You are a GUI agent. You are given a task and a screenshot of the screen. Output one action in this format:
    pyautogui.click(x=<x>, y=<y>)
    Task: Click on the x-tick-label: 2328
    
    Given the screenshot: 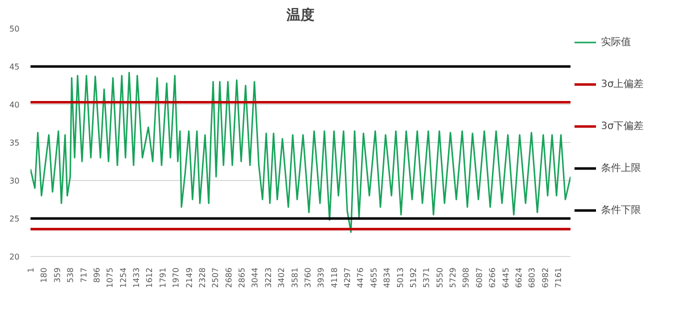 What is the action you would take?
    pyautogui.click(x=202, y=278)
    